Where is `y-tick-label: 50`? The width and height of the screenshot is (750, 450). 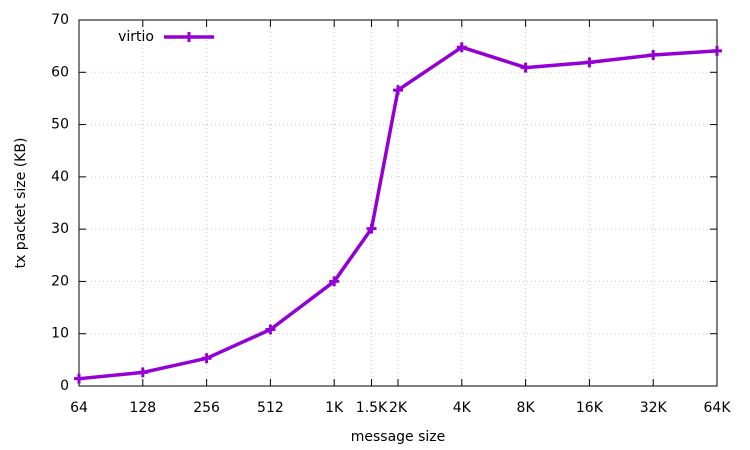
y-tick-label: 50 is located at coordinates (60, 125).